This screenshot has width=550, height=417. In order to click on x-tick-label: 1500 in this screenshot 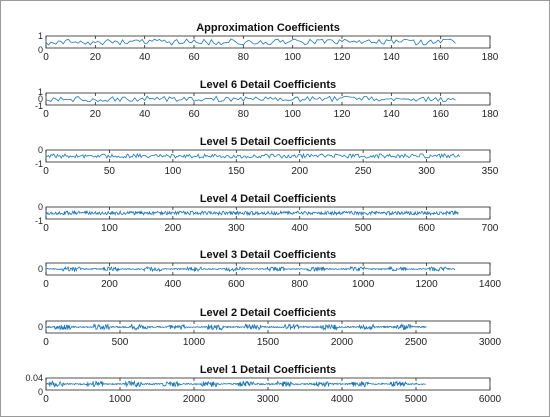, I will do `click(268, 342)`.